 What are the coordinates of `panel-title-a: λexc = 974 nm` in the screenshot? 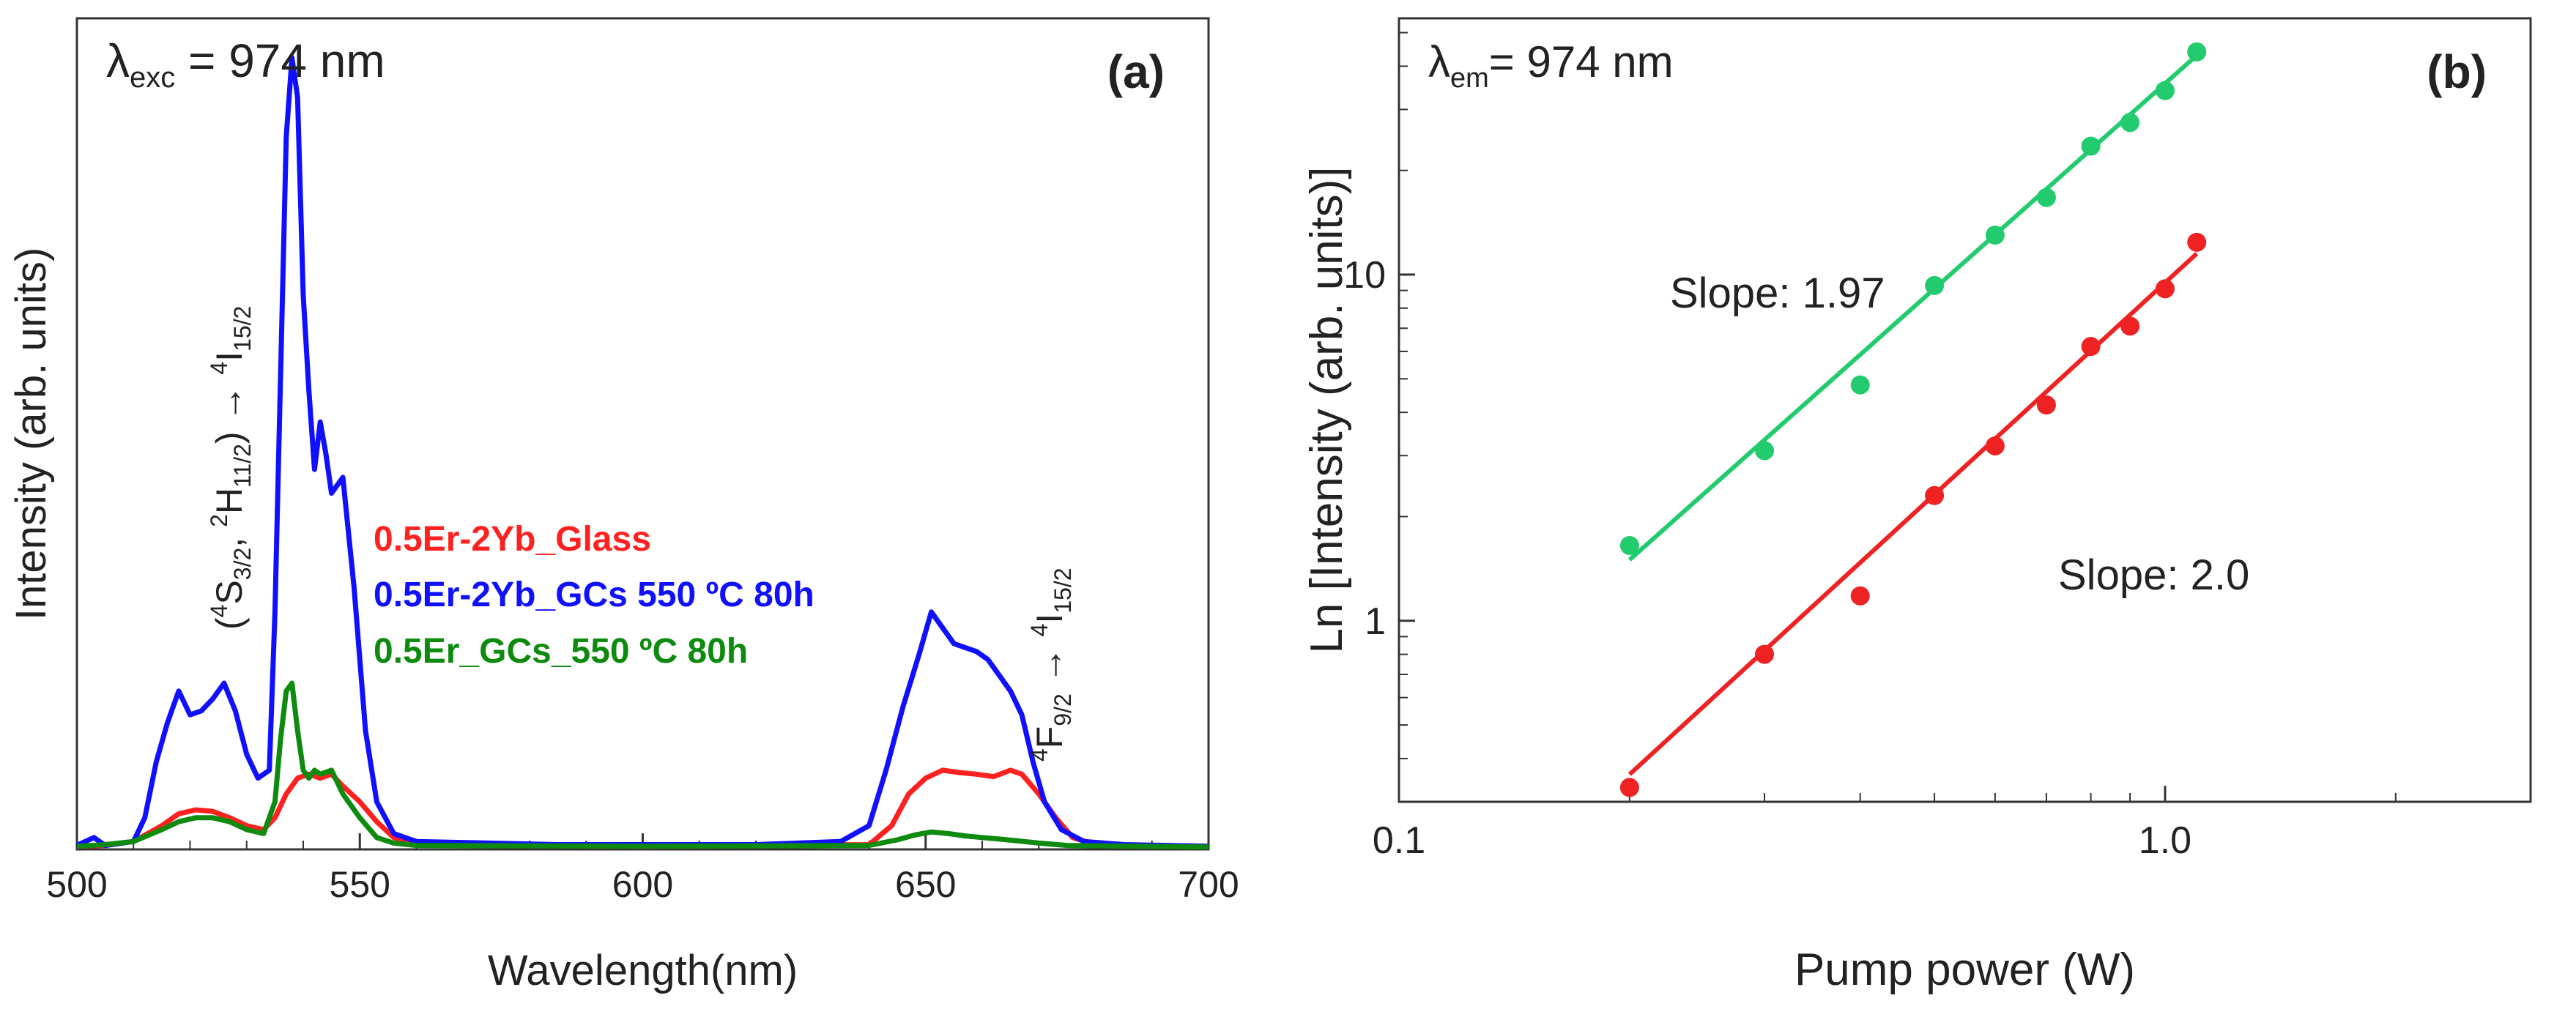 It's located at (245, 64).